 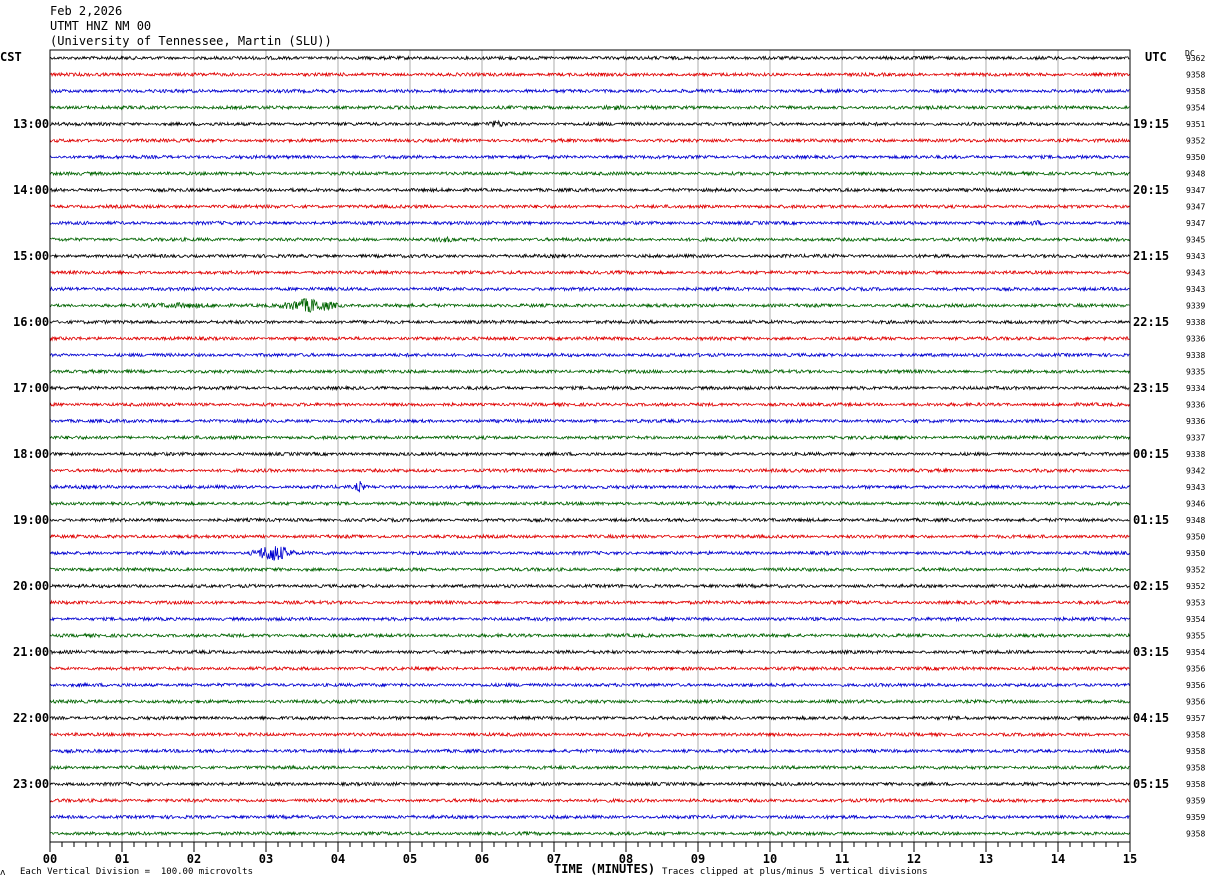 I want to click on footer-mark: ʌ, so click(x=3, y=873).